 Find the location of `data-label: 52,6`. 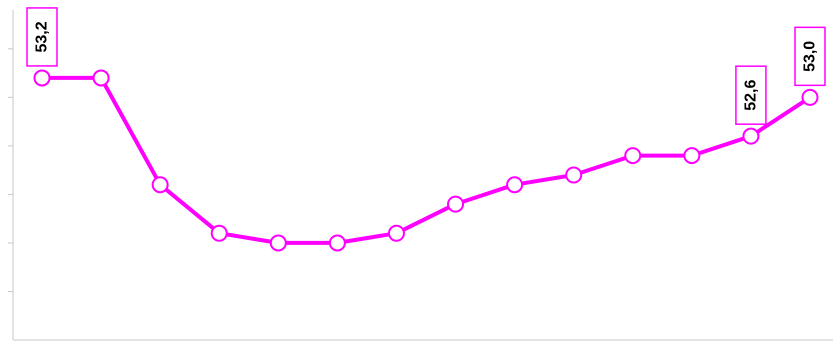

data-label: 52,6 is located at coordinates (751, 95).